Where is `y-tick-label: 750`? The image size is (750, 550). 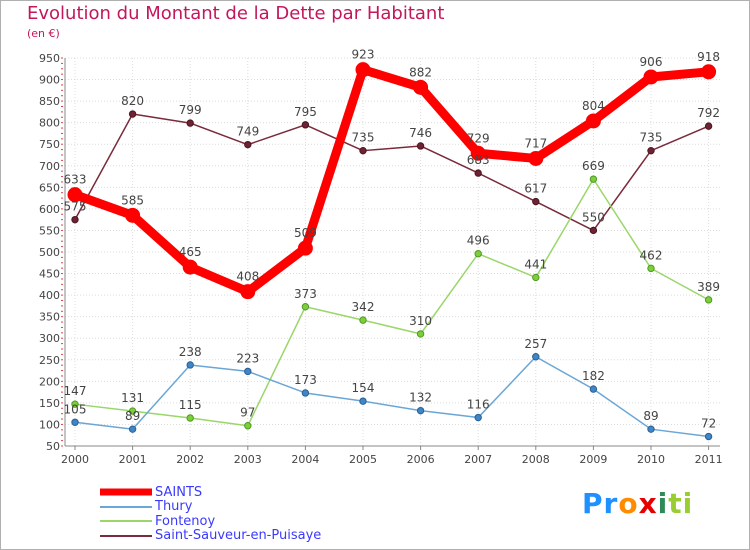
y-tick-label: 750 is located at coordinates (49, 144).